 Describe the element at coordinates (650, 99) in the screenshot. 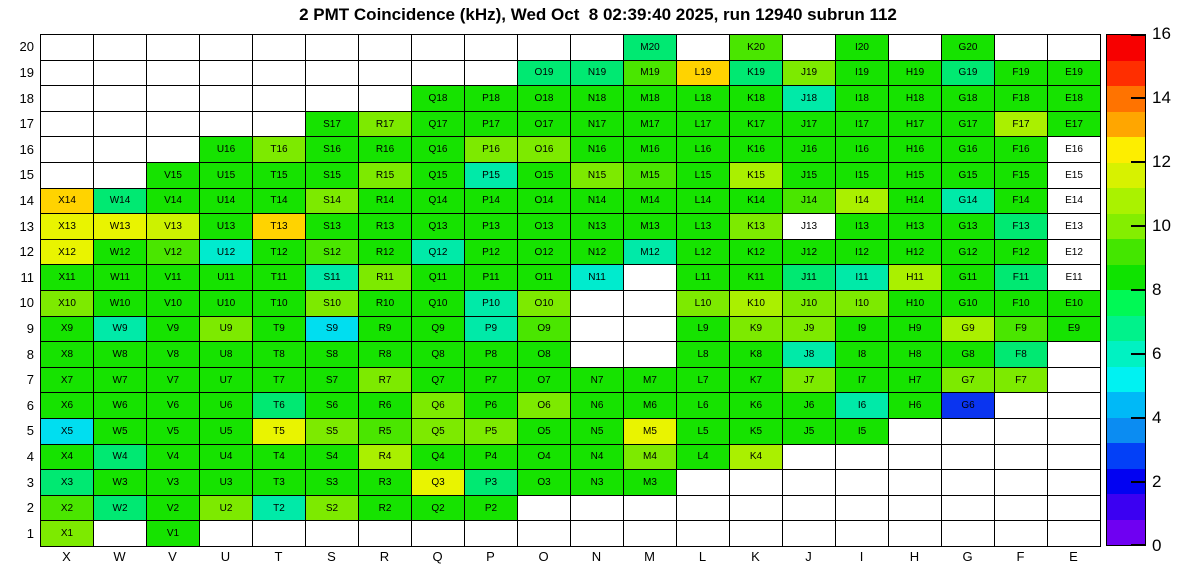

I see `heatmap-cell: M18` at that location.